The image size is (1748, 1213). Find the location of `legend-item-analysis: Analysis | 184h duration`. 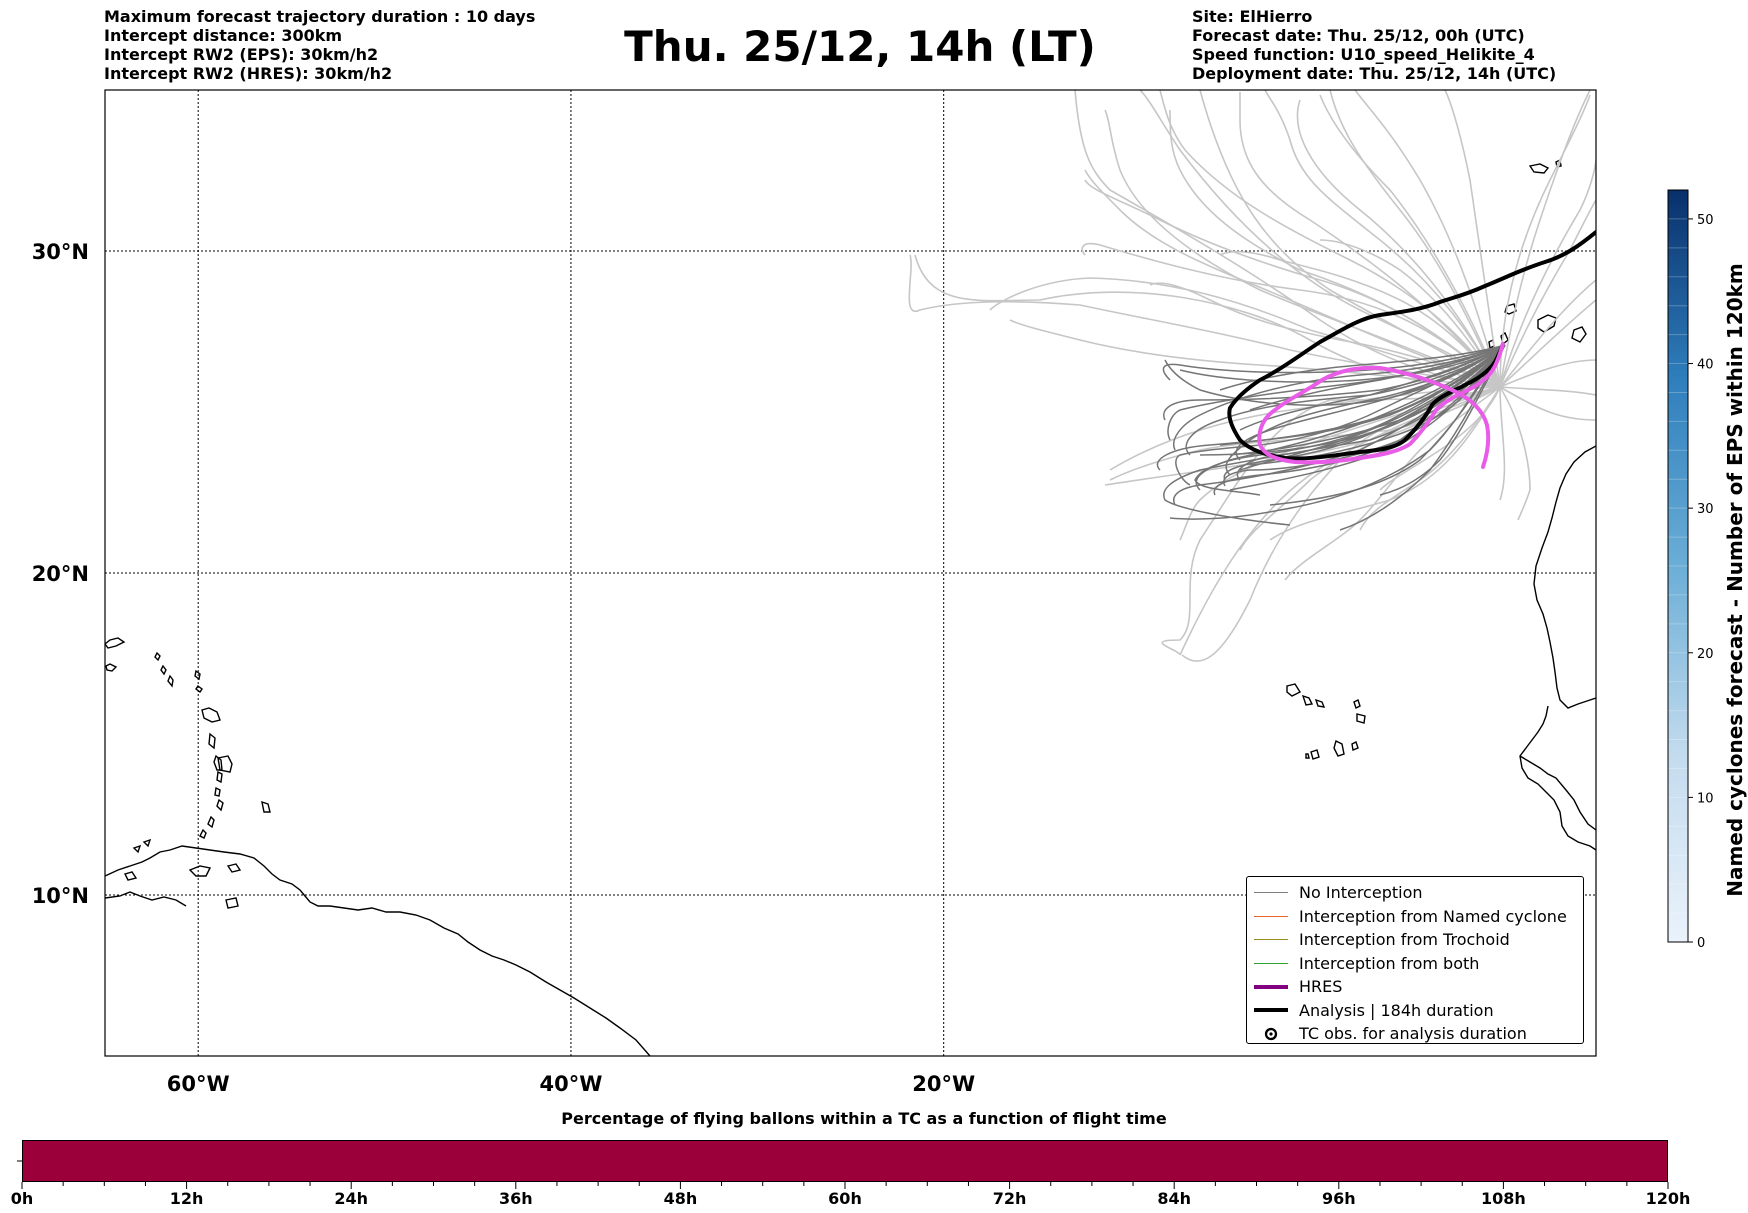

legend-item-analysis: Analysis | 184h duration is located at coordinates (1418, 1011).